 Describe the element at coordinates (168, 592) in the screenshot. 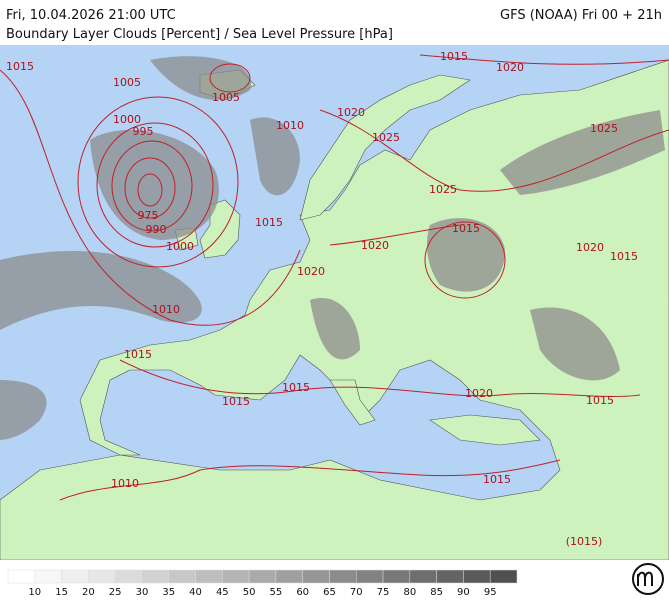

I see `legend-label: 35` at that location.